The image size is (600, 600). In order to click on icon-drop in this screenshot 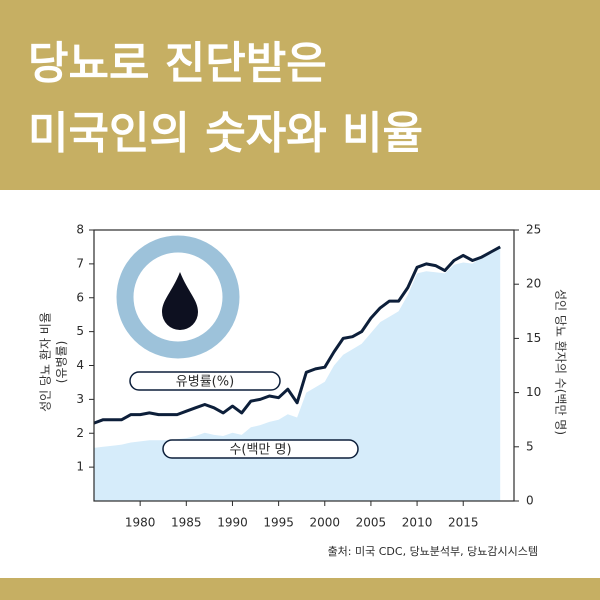, I will do `click(180, 301)`.